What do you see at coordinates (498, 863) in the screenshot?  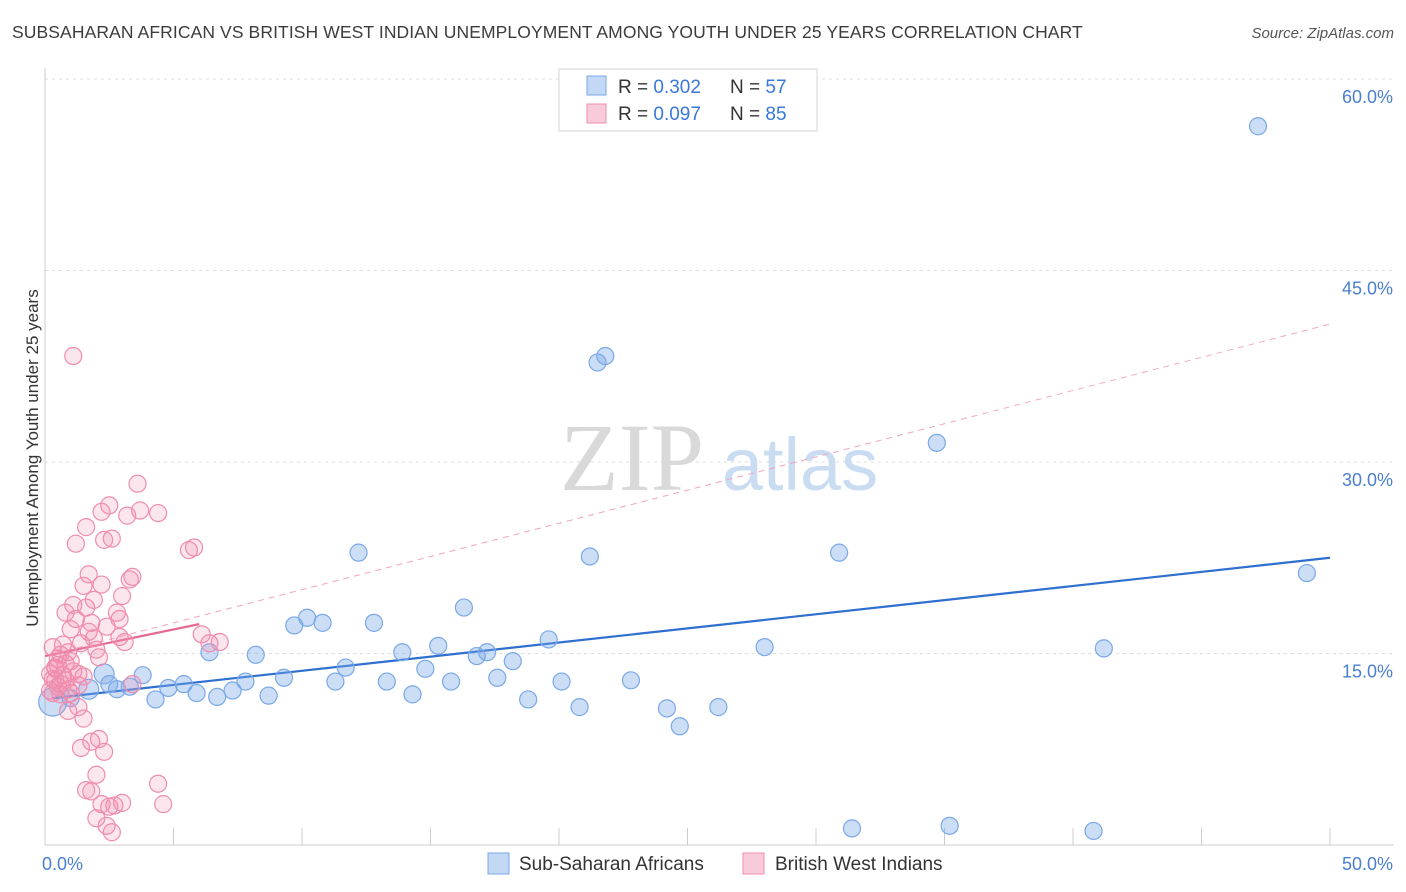 I see `legend-bottom-blue-swatch` at bounding box center [498, 863].